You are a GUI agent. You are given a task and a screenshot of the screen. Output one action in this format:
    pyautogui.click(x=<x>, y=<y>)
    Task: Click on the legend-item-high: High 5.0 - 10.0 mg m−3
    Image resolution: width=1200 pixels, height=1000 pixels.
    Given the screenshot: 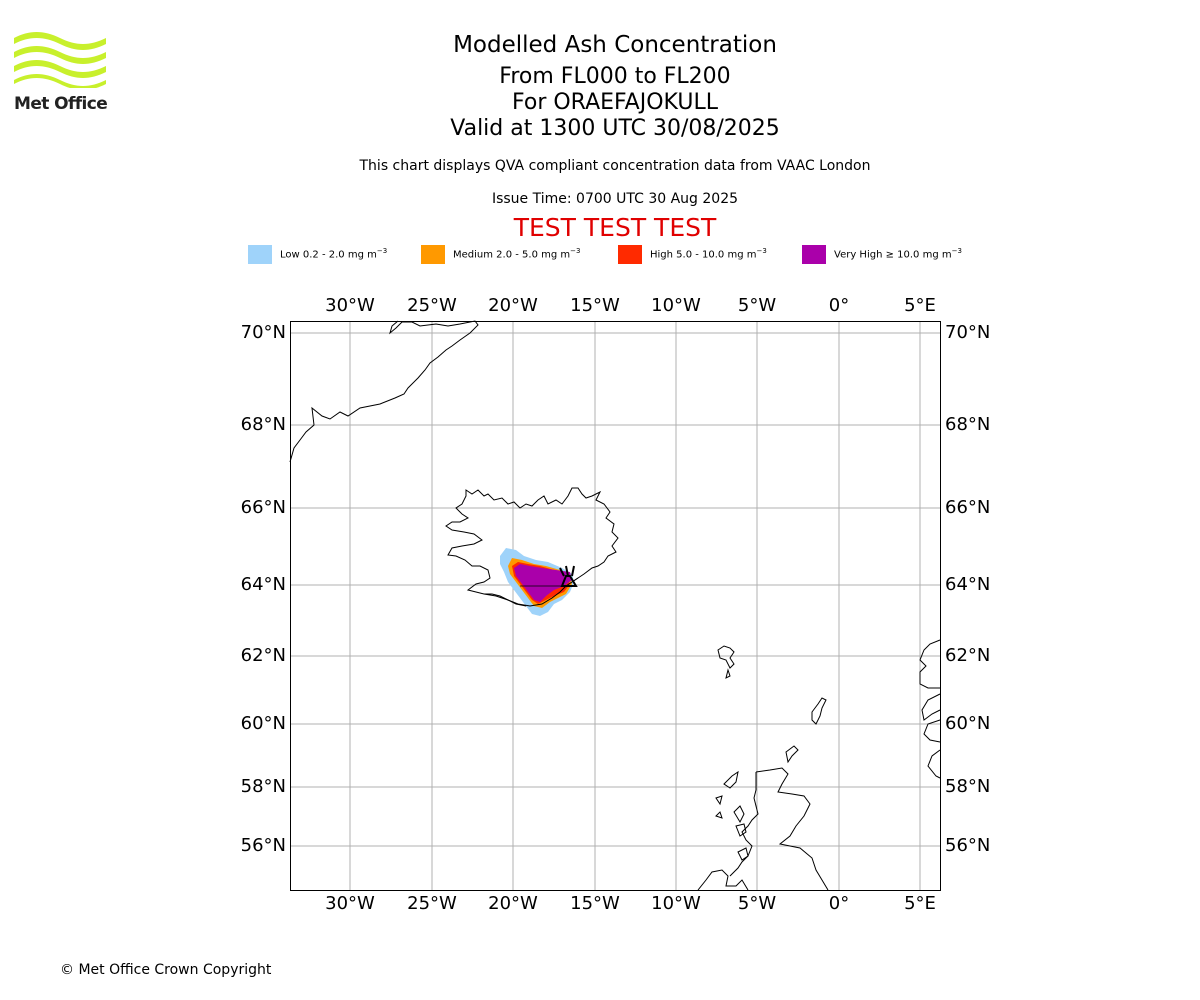 What is the action you would take?
    pyautogui.click(x=692, y=254)
    